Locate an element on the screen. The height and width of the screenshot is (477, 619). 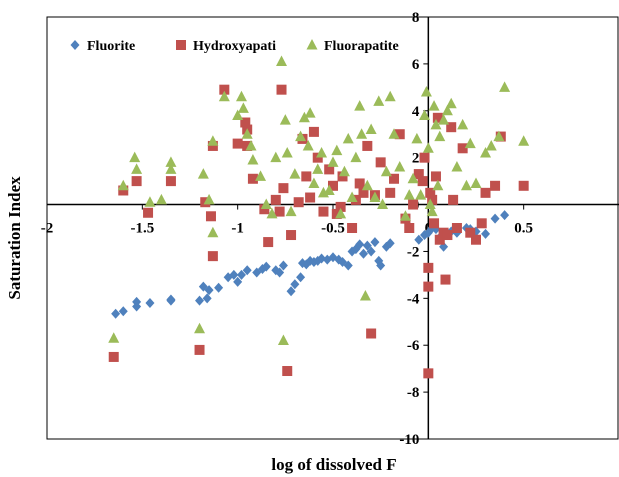
x-tick-label: -1.5 is located at coordinates (142, 229).